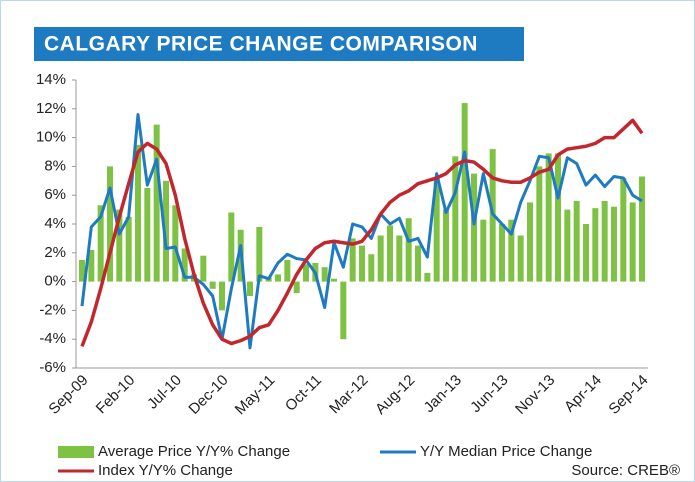 This screenshot has width=695, height=482. Describe the element at coordinates (55, 281) in the screenshot. I see `y-tick-label: 0%` at that location.